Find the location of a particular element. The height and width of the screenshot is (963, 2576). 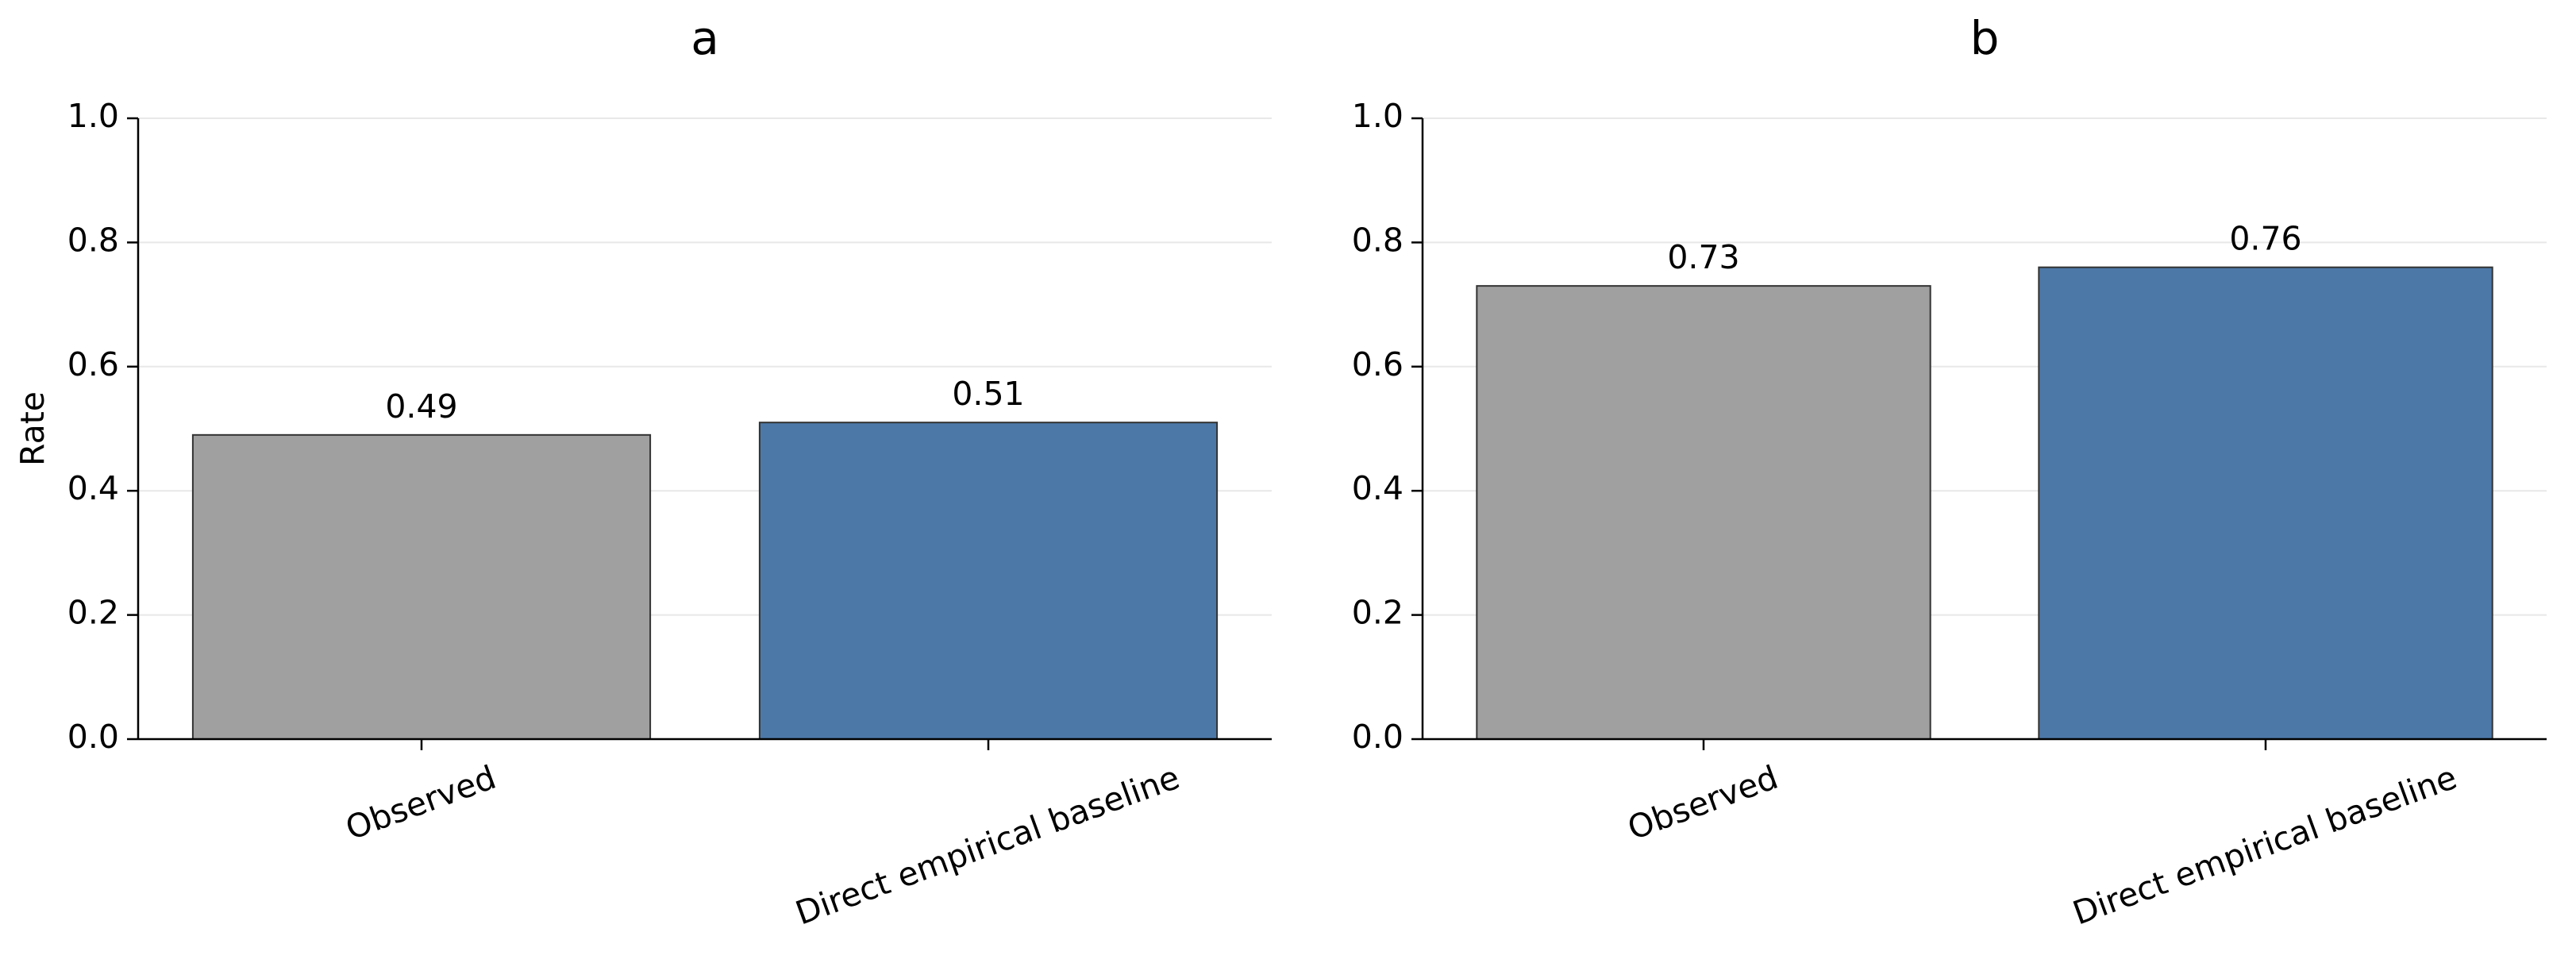

value-label: 0.51 is located at coordinates (988, 394).